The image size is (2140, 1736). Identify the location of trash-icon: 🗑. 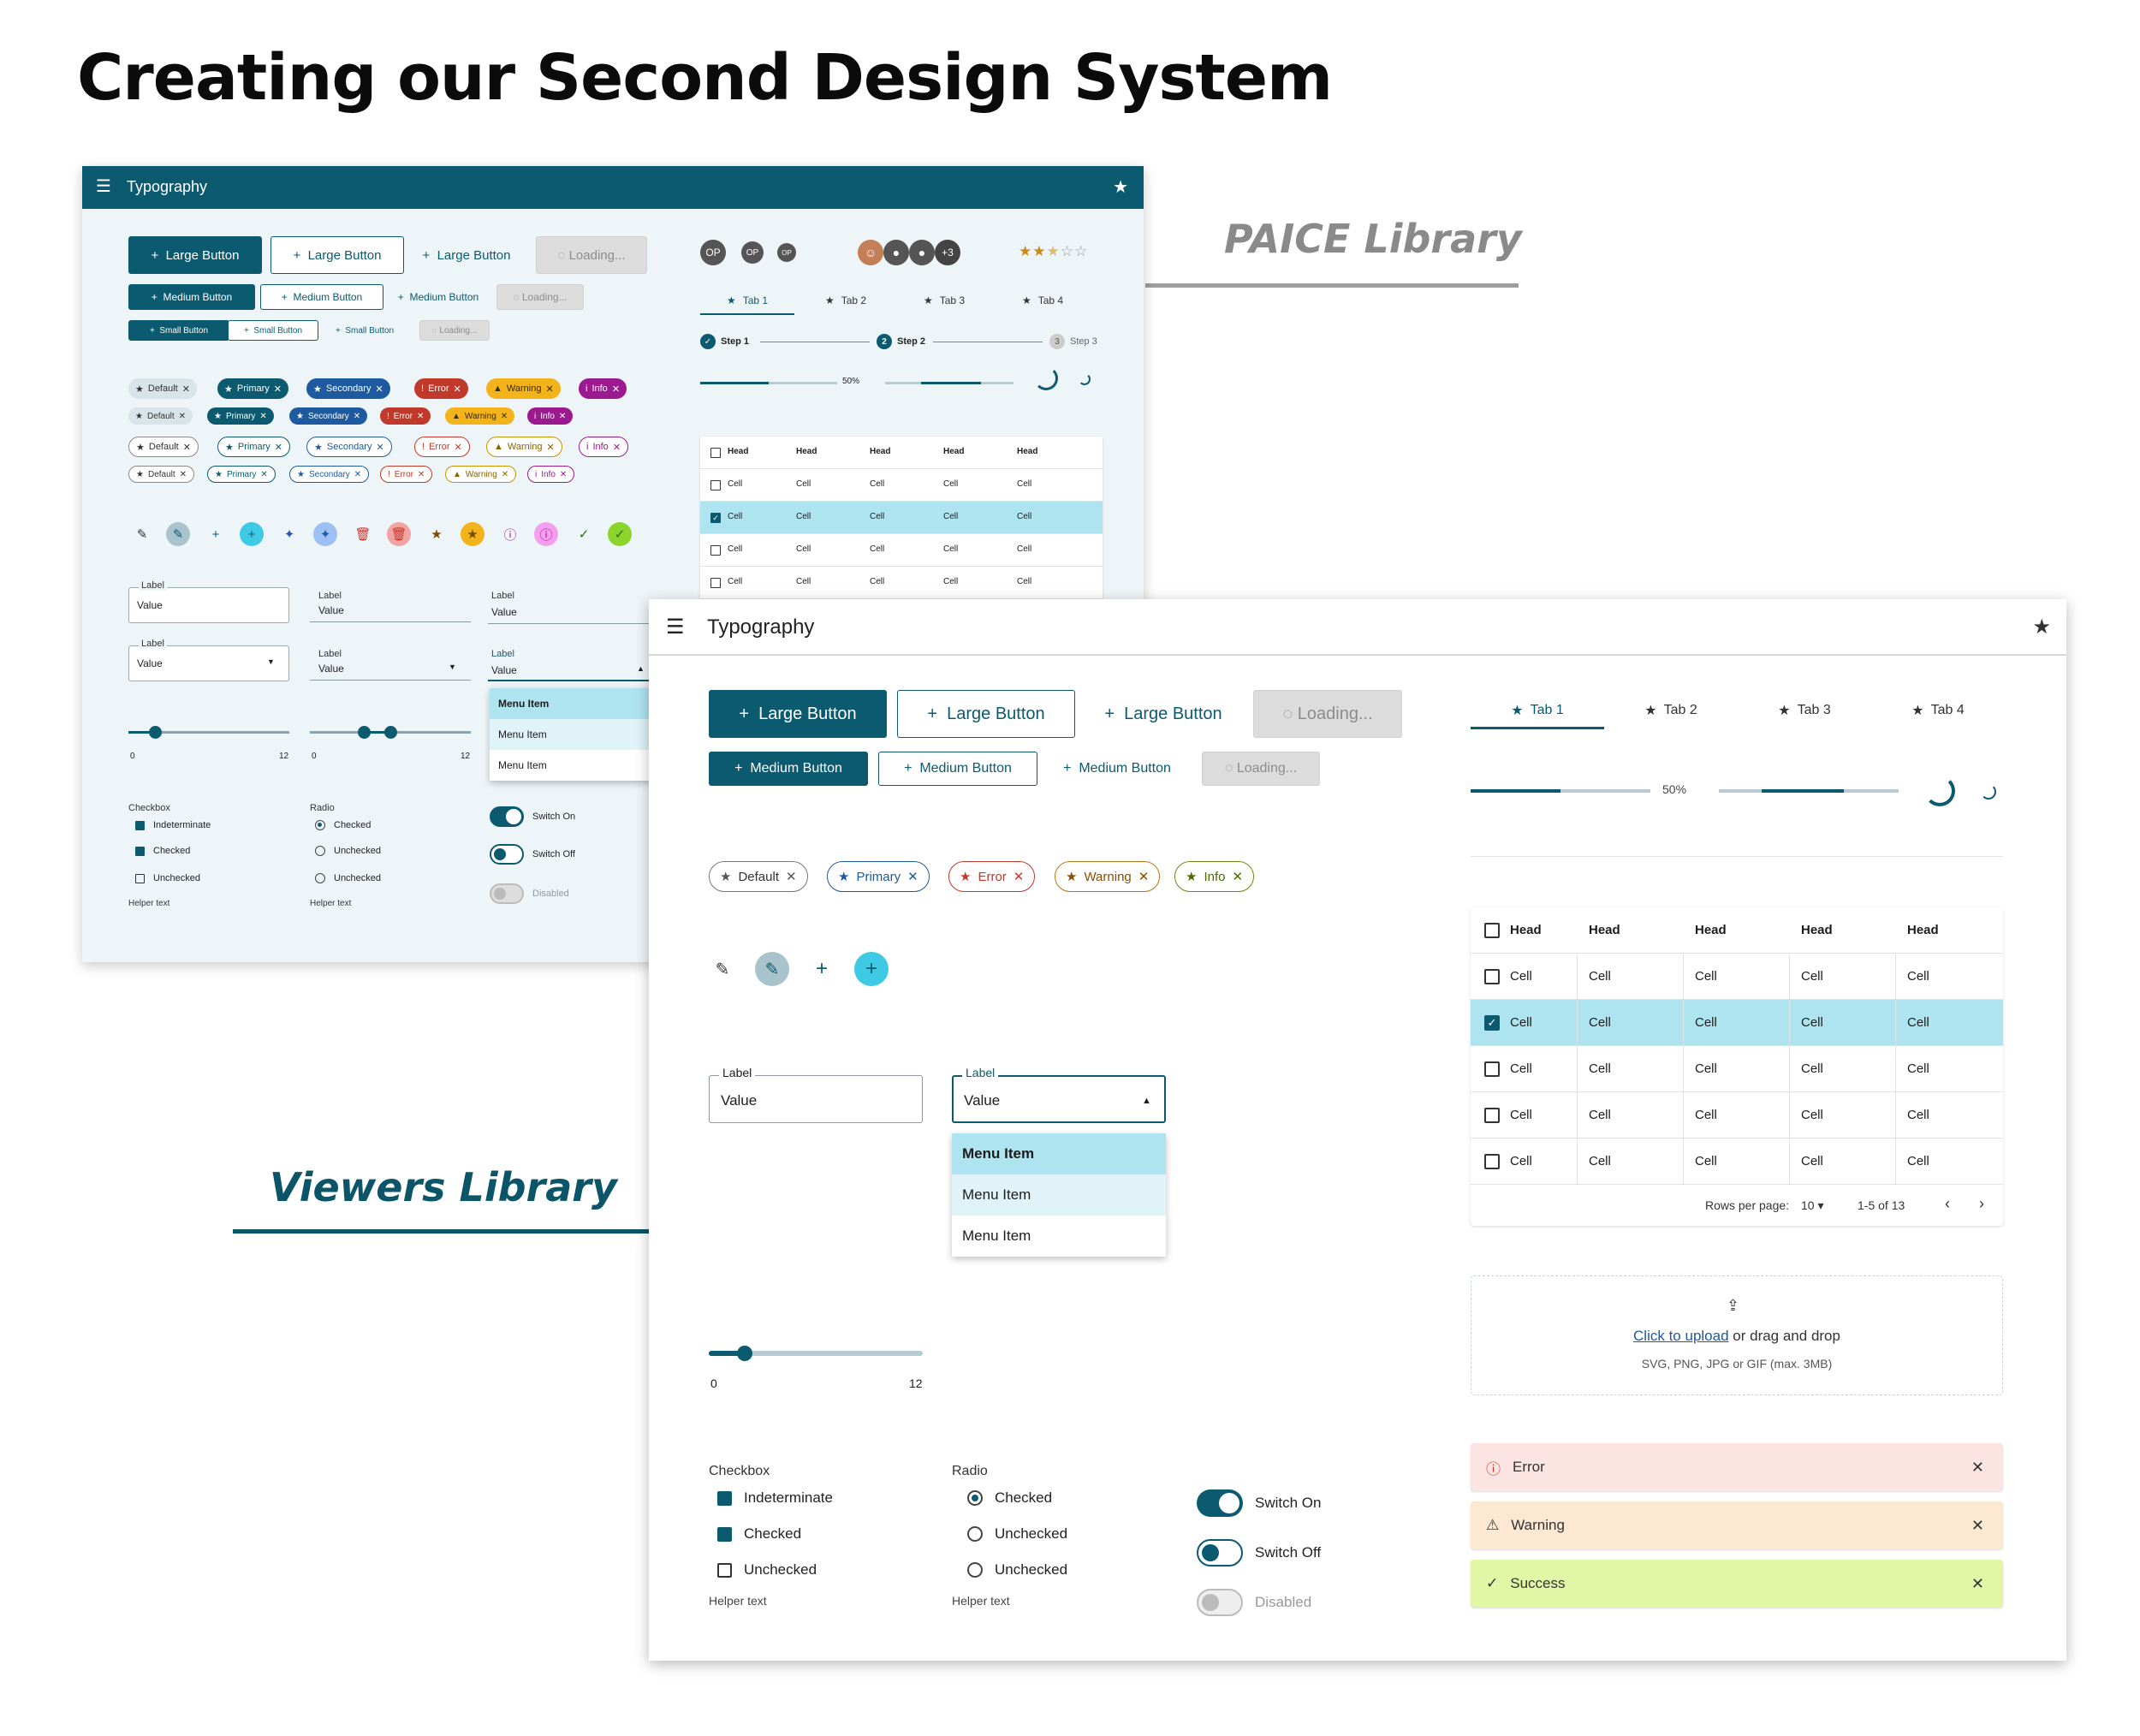
(363, 535).